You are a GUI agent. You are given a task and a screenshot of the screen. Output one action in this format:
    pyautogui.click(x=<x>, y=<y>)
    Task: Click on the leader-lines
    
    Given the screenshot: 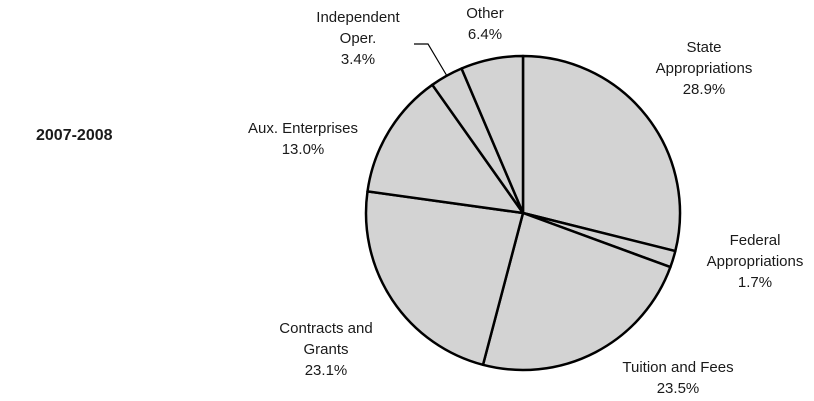 What is the action you would take?
    pyautogui.click(x=431, y=60)
    